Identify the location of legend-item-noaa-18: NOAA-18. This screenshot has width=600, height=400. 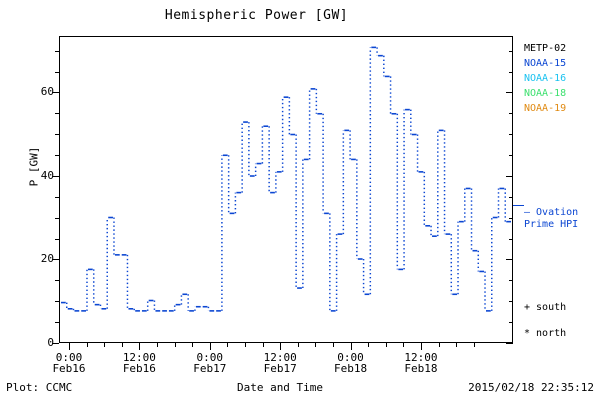
(545, 93).